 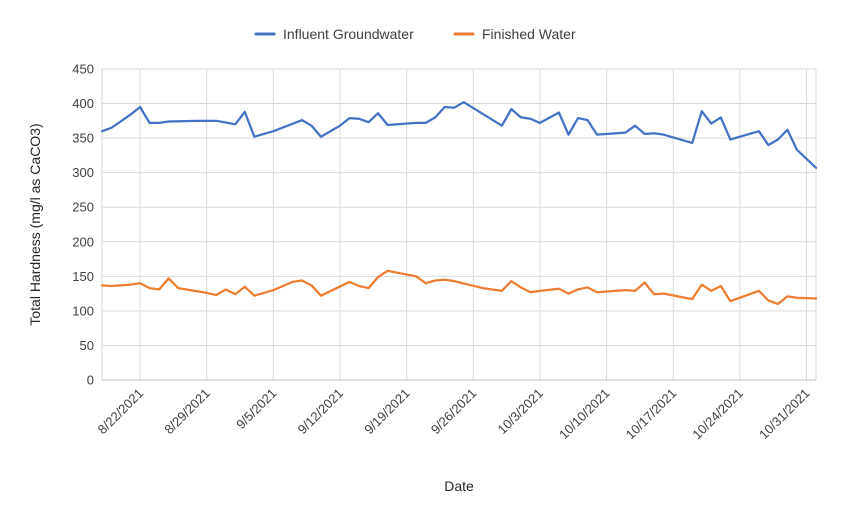 I want to click on series-line-finished-water, so click(x=459, y=287).